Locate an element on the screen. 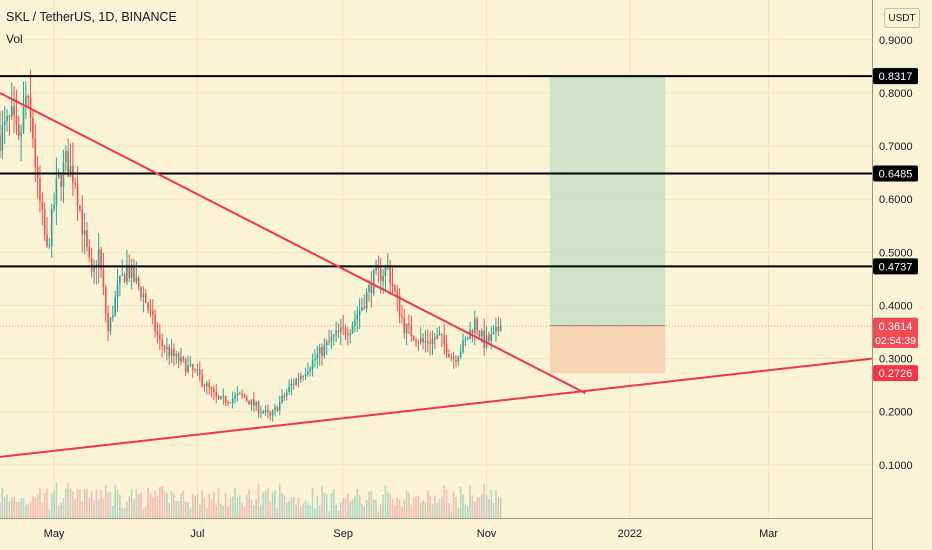 The width and height of the screenshot is (932, 550). level-price-tag-bg is located at coordinates (895, 266).